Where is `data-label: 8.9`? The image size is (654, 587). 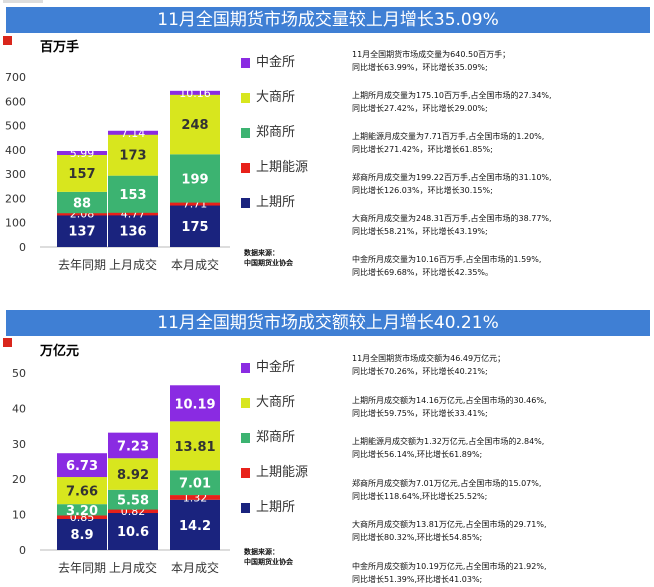 data-label: 8.9 is located at coordinates (81, 535).